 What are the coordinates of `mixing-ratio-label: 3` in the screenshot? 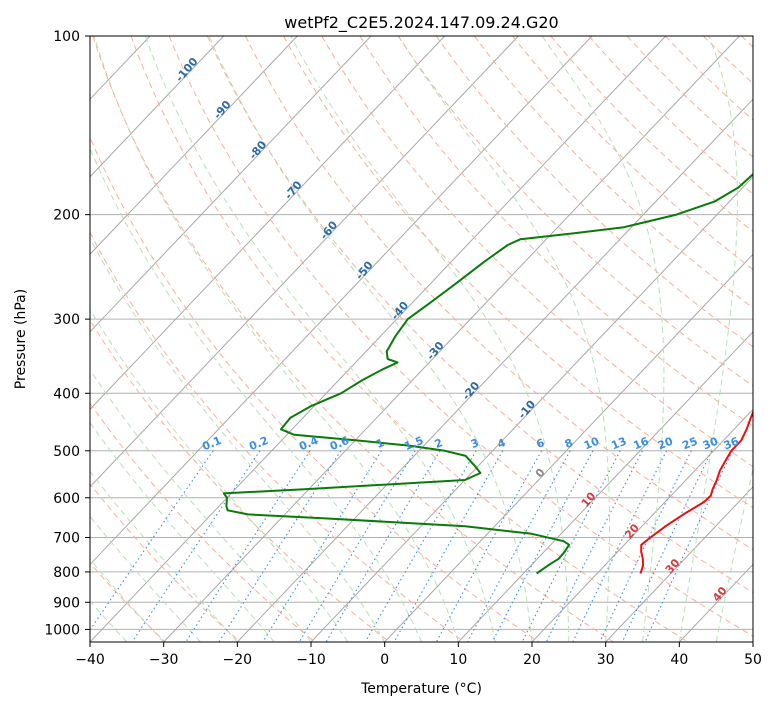 It's located at (475, 443).